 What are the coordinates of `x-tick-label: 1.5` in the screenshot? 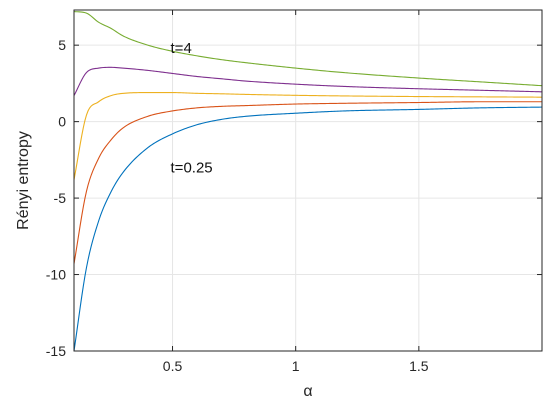 It's located at (419, 366).